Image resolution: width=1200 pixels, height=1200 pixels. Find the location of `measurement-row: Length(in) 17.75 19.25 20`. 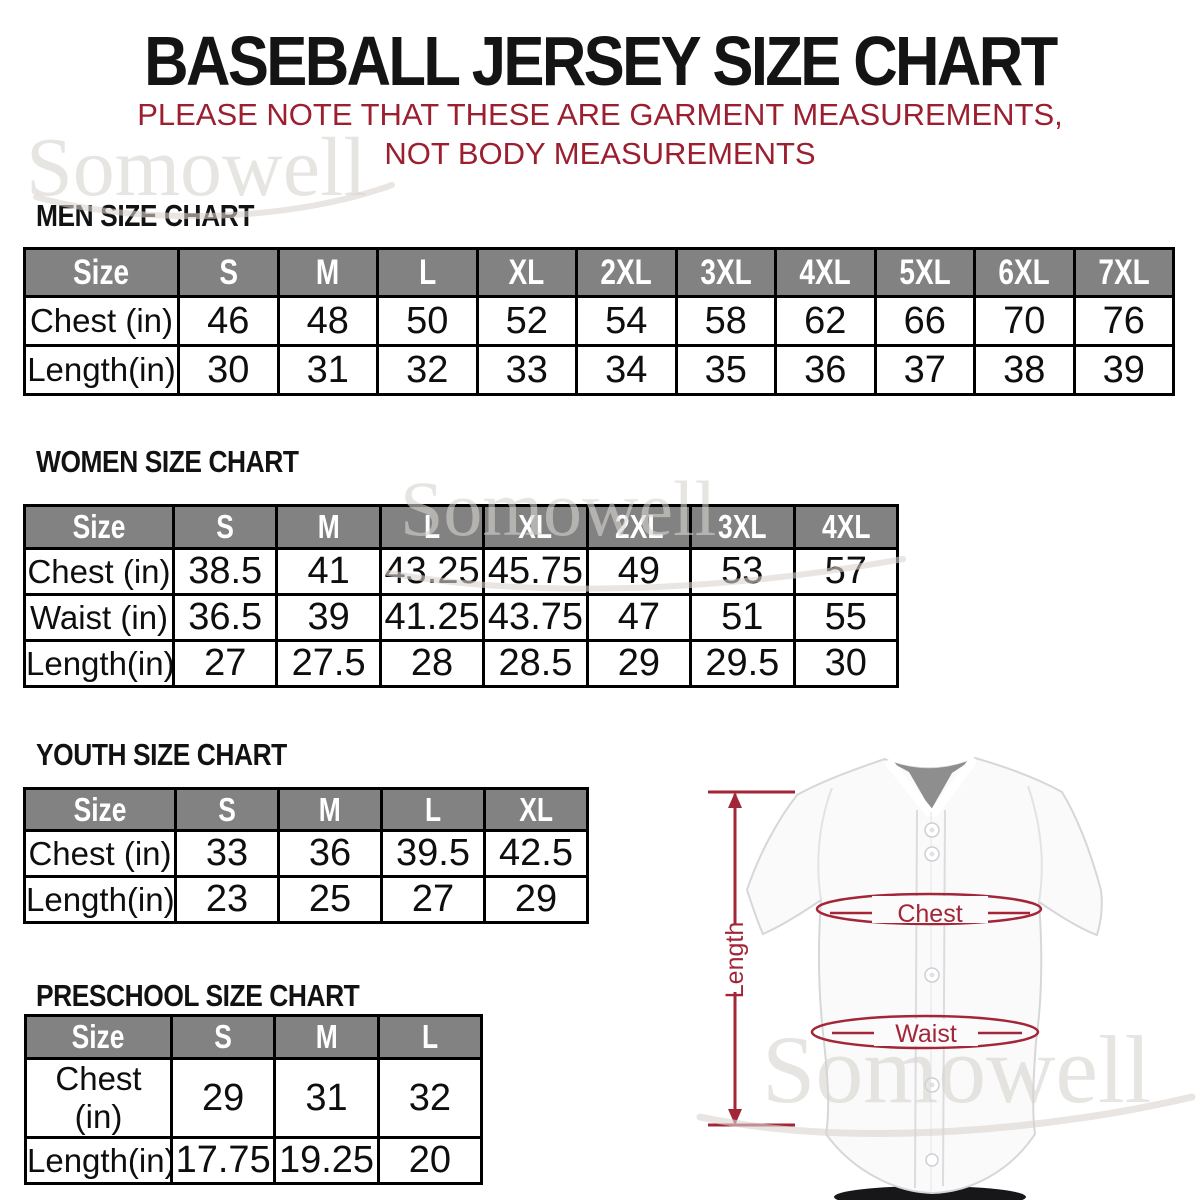

measurement-row: Length(in) 17.75 19.25 20 is located at coordinates (254, 1160).